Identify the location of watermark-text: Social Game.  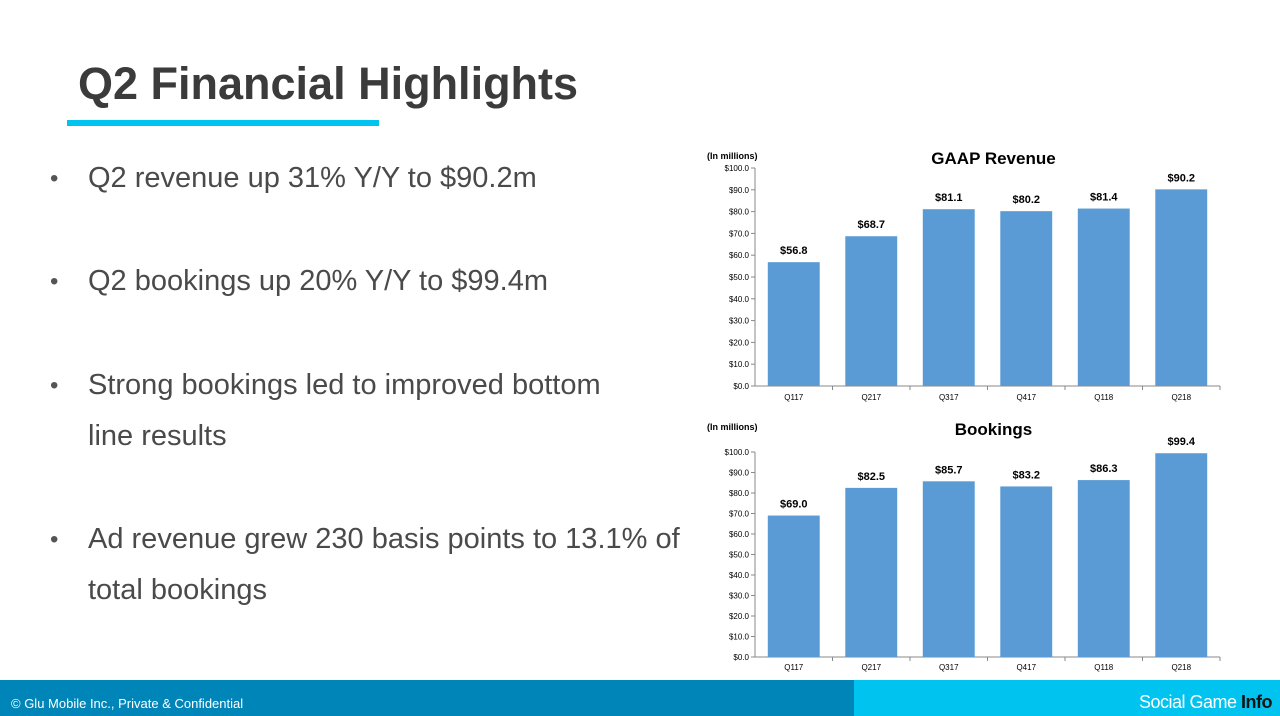
(1189, 702).